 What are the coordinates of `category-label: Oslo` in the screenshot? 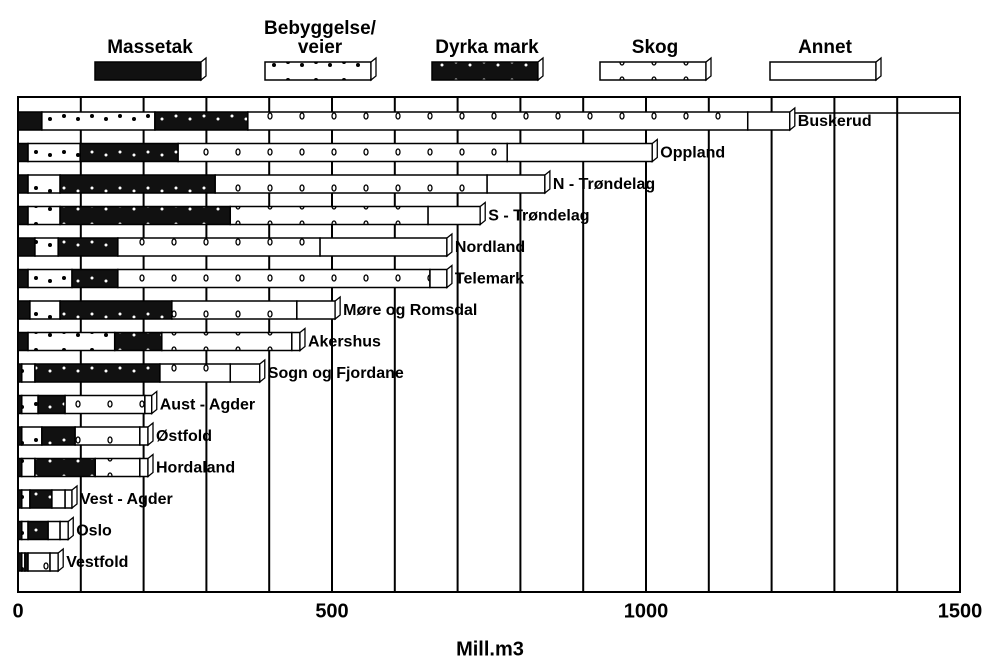 It's located at (94, 531).